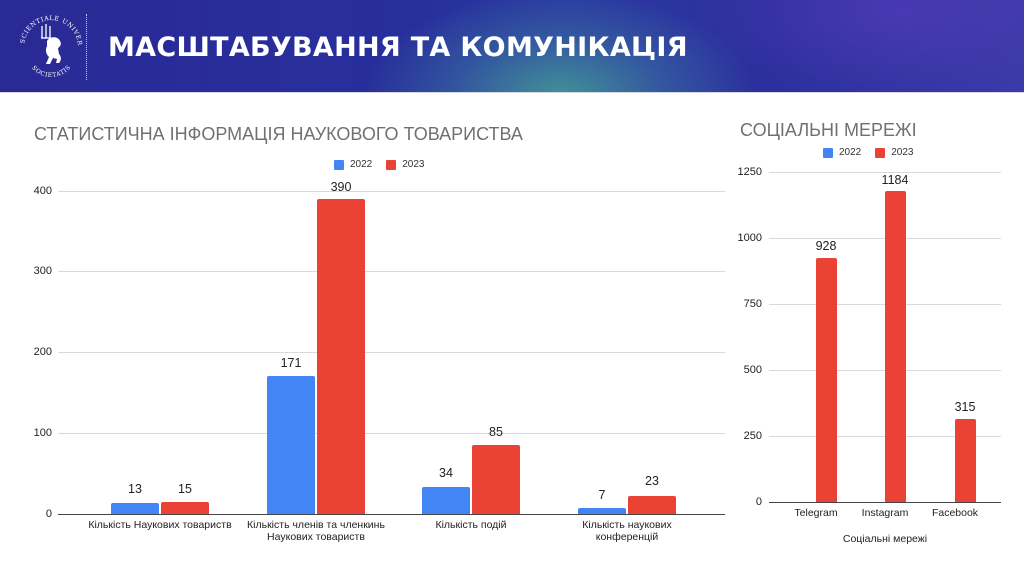 This screenshot has width=1024, height=576. I want to click on x-label-line: конференцій, so click(627, 537).